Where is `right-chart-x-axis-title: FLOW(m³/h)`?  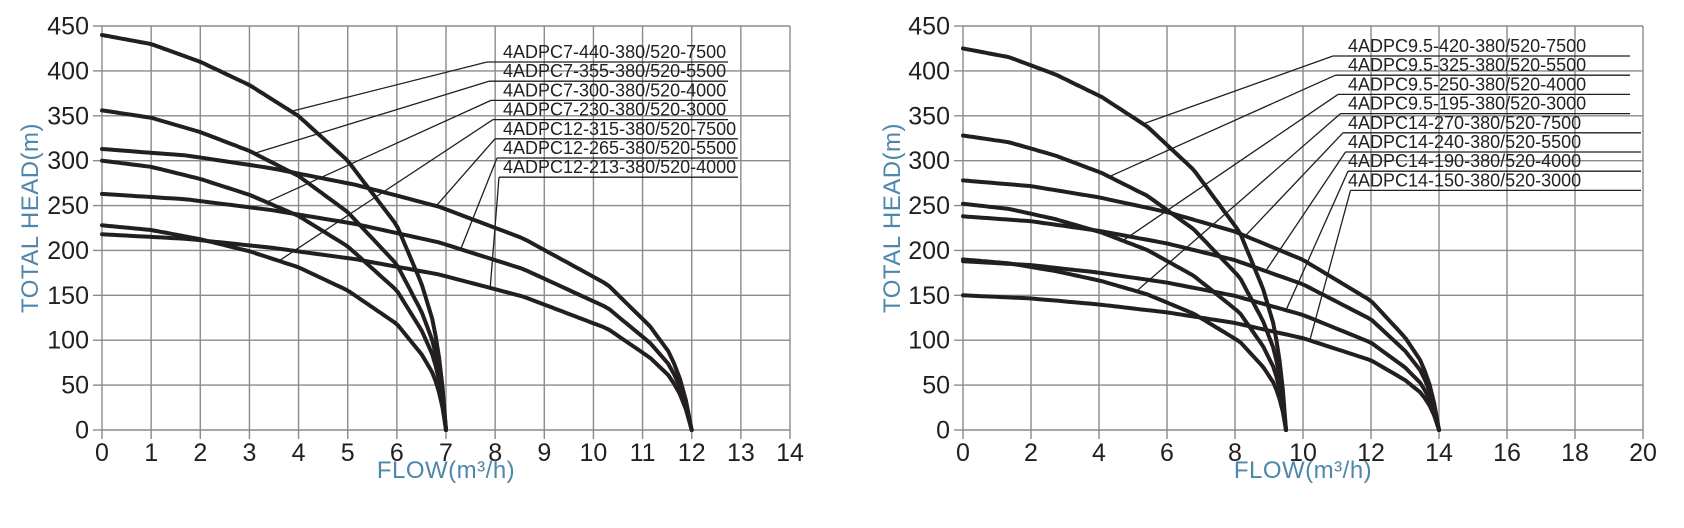 right-chart-x-axis-title: FLOW(m³/h) is located at coordinates (1303, 470).